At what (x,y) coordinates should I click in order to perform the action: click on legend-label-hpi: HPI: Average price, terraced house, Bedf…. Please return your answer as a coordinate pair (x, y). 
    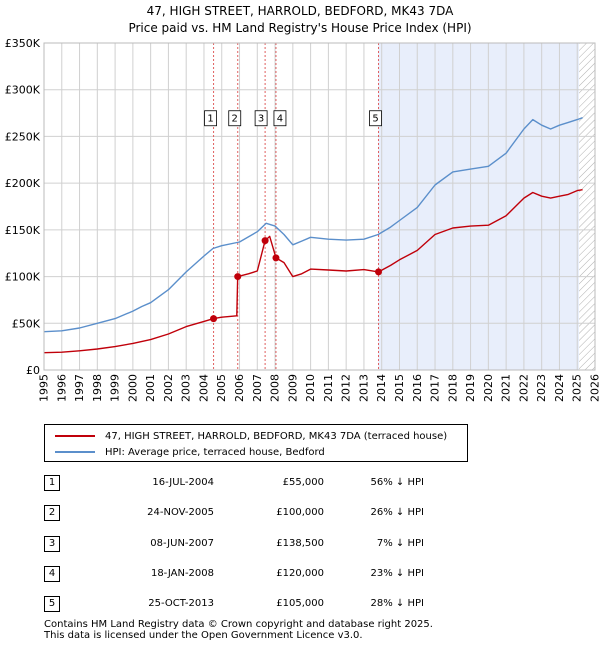
    Looking at the image, I should click on (215, 452).